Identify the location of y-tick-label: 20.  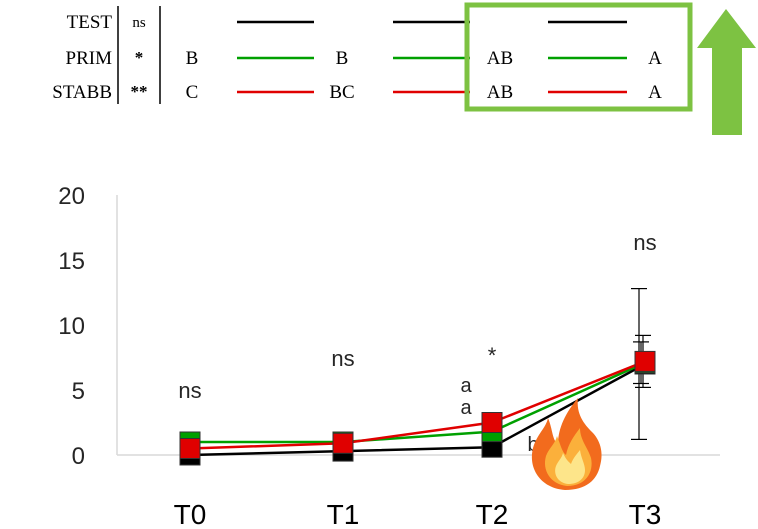
(71, 196).